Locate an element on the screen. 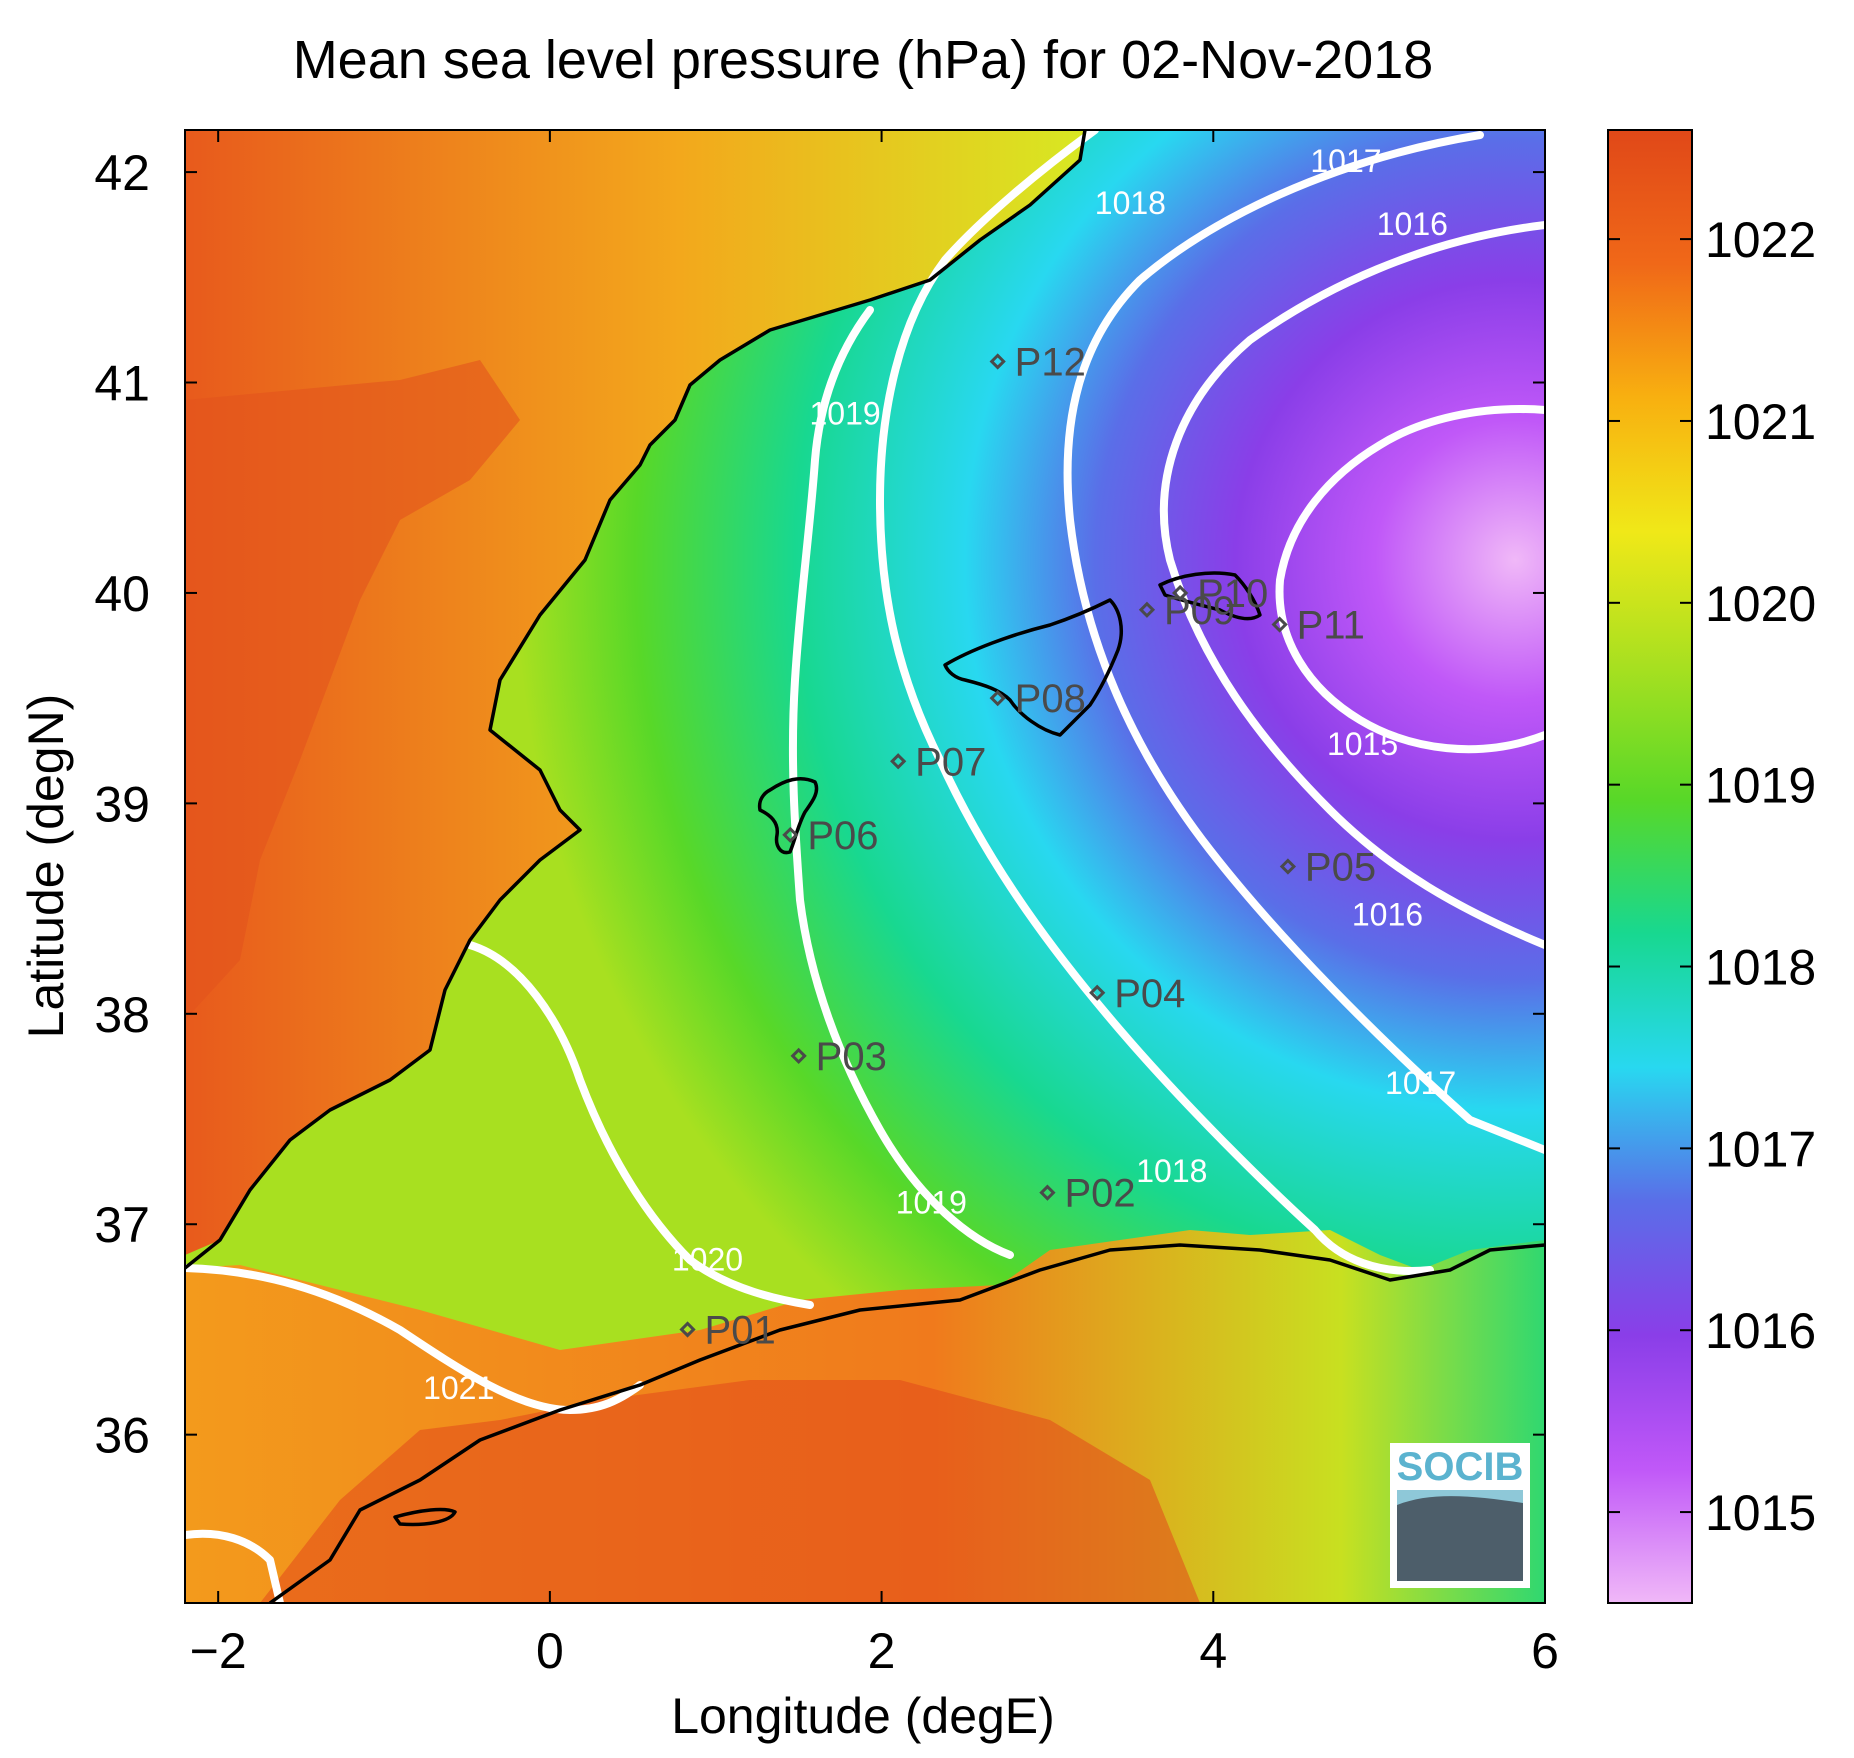 The image size is (1854, 1758). colorbar-tick-label: 1017 is located at coordinates (1760, 1149).